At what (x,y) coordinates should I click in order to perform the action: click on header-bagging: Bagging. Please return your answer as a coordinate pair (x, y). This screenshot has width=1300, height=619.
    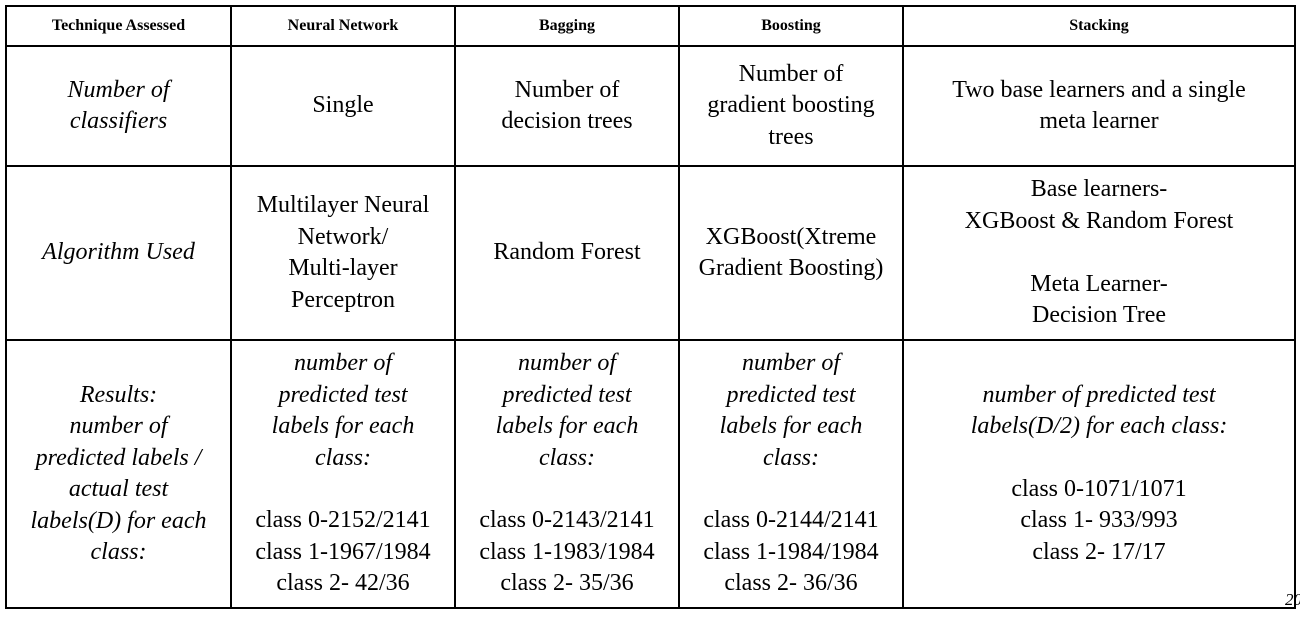
    Looking at the image, I should click on (567, 26).